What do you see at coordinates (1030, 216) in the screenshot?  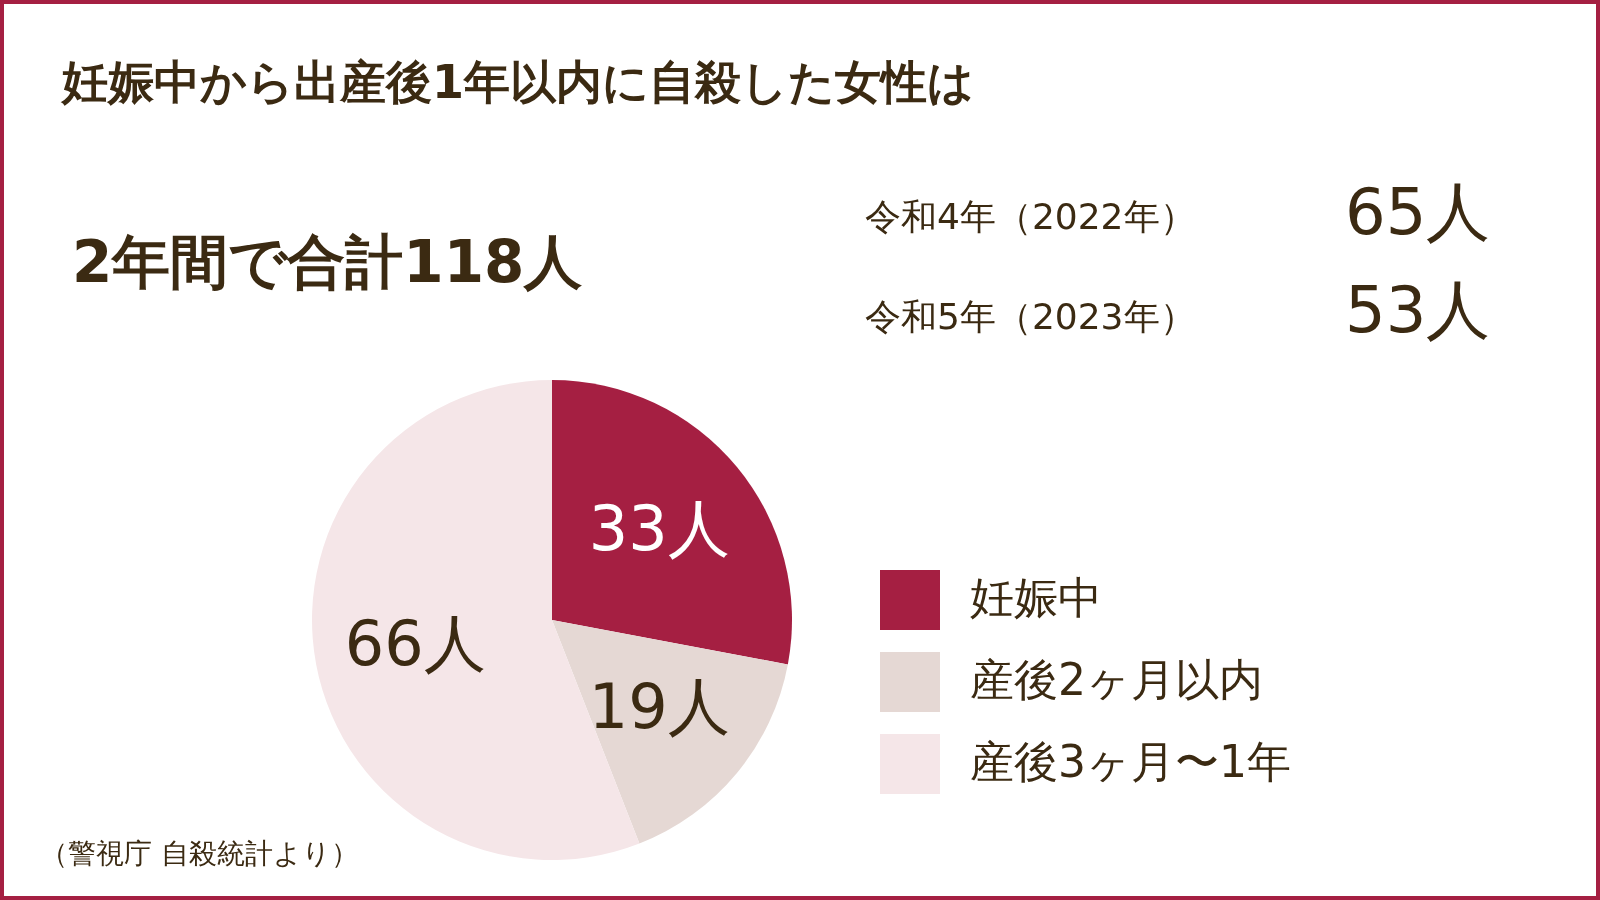 I see `text: 令和4年（2022年）` at bounding box center [1030, 216].